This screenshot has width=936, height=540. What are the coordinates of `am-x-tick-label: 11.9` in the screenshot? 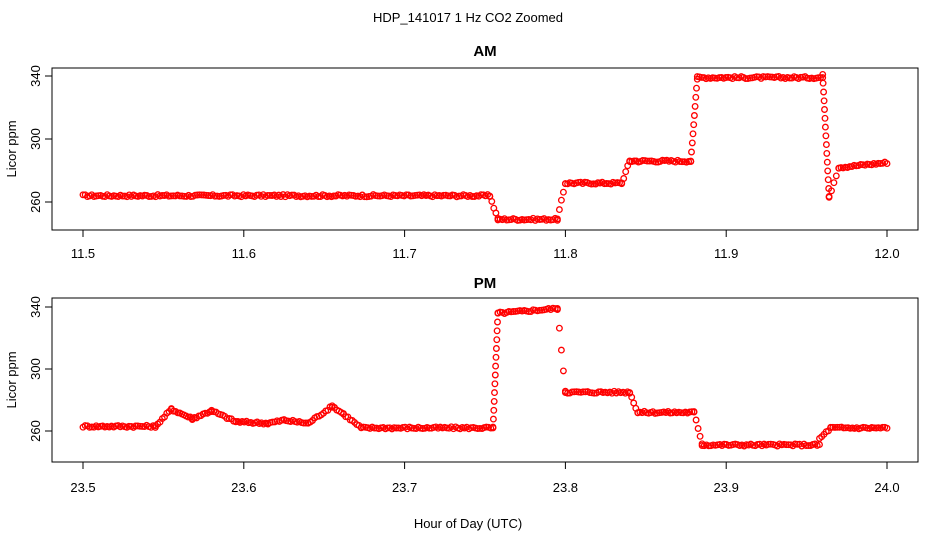 It's located at (726, 253).